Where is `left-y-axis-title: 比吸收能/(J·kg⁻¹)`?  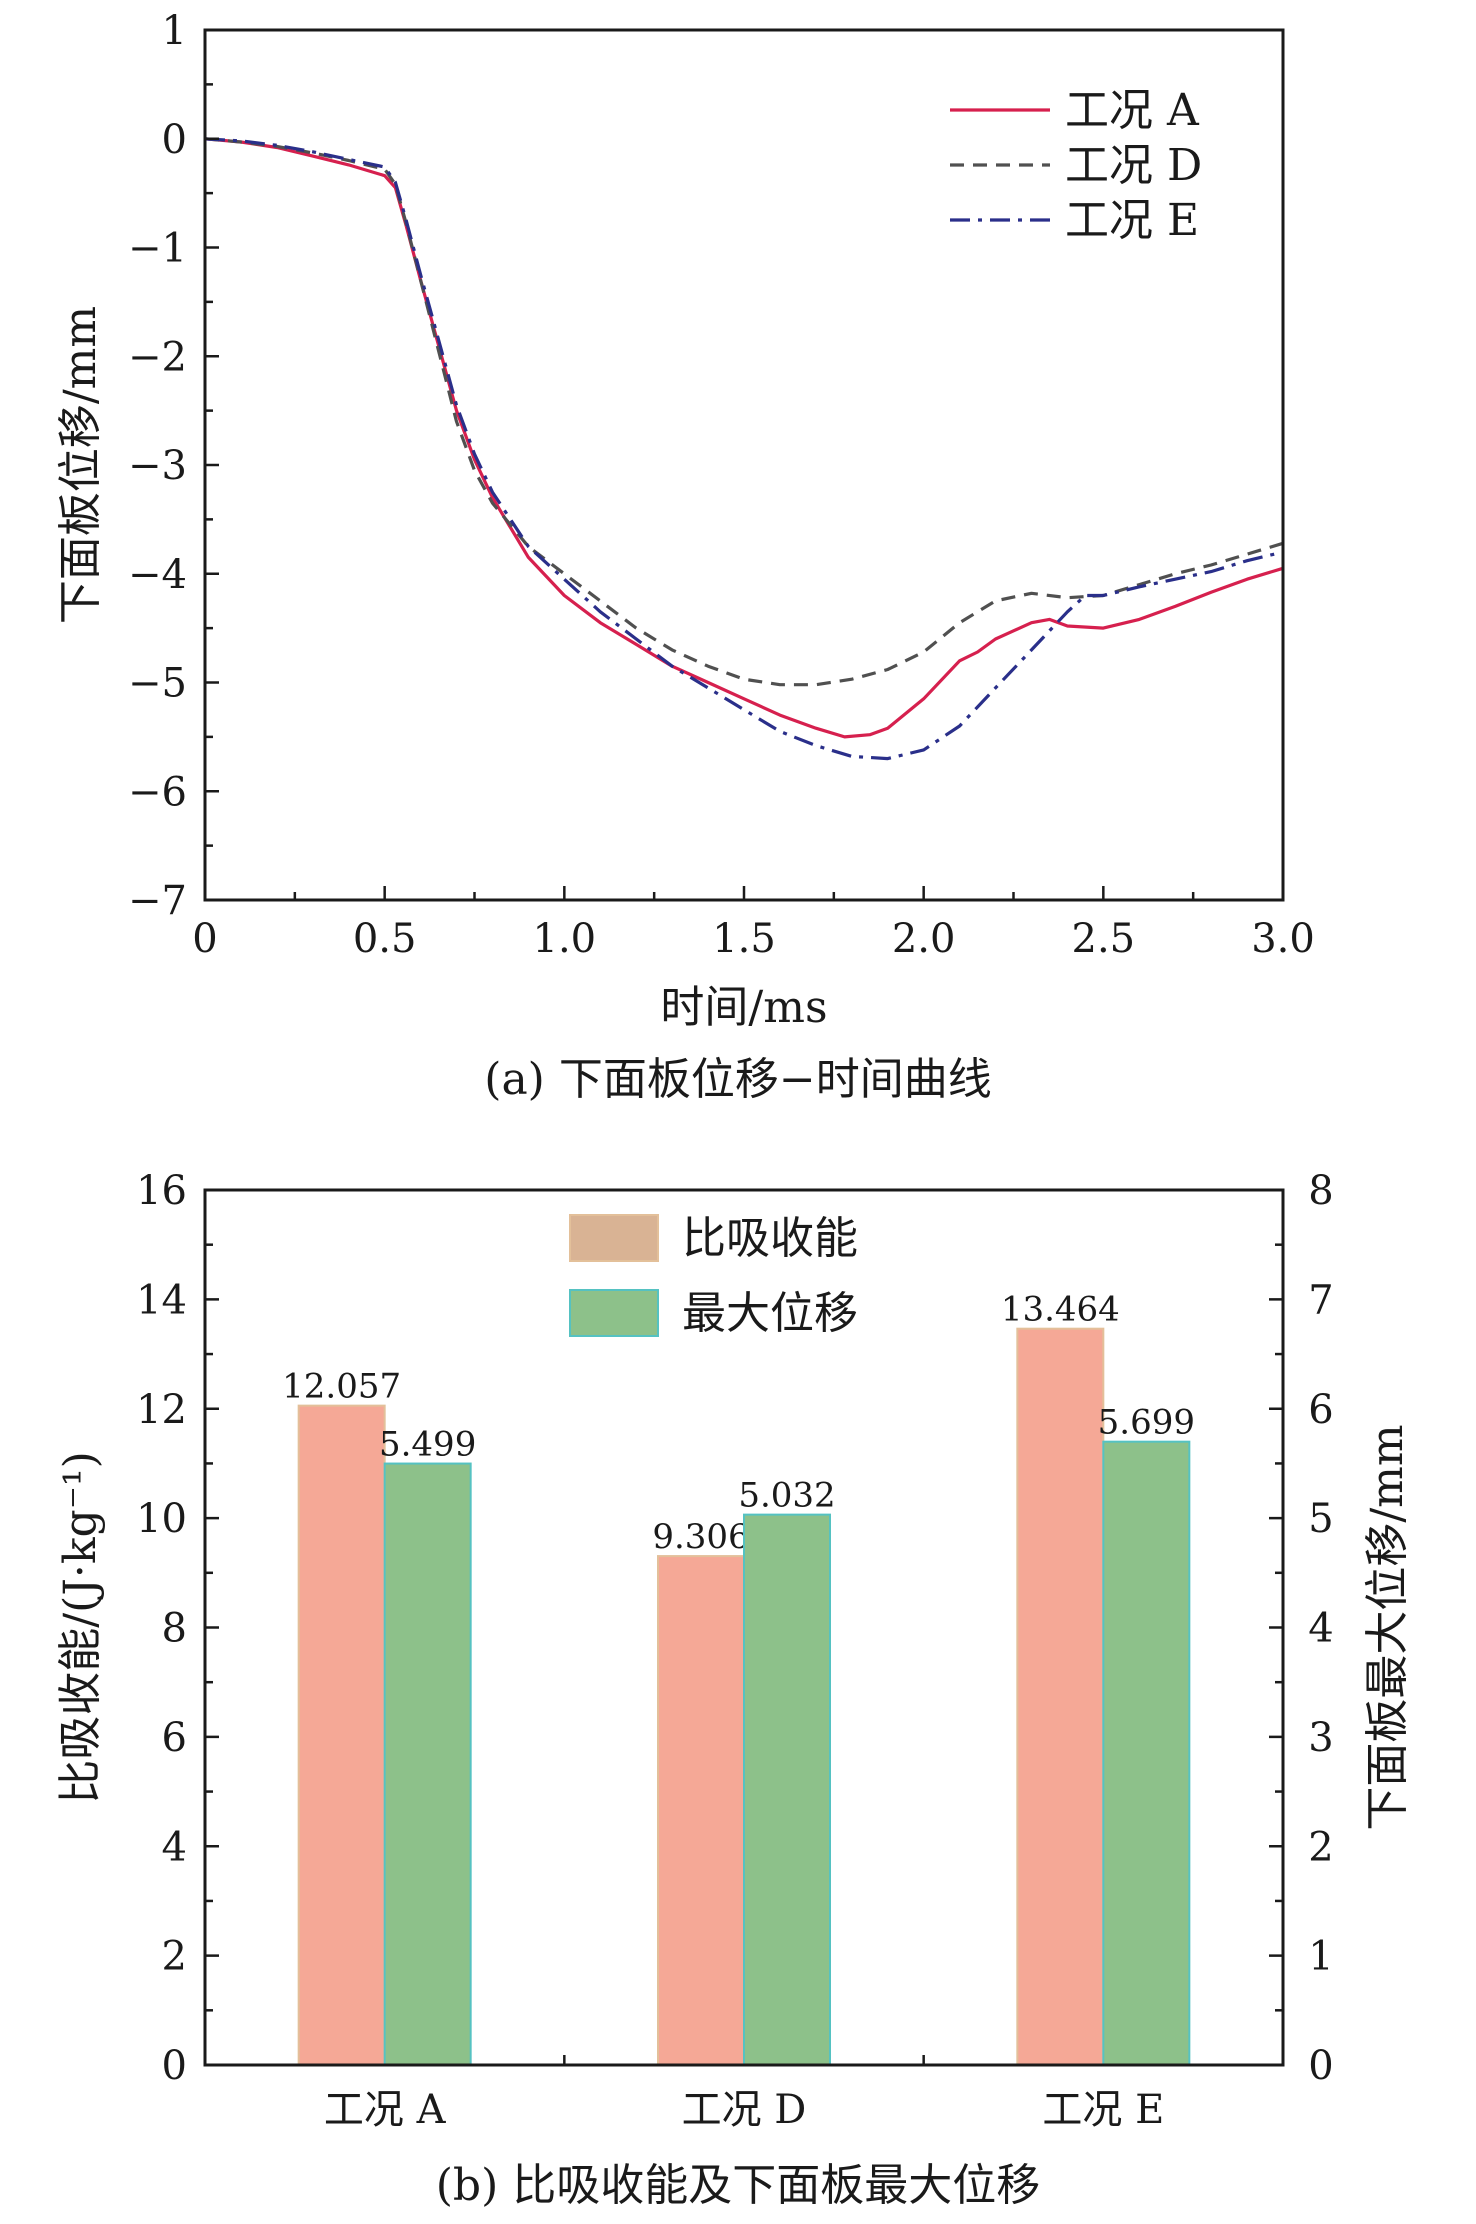
left-y-axis-title: 比吸收能/(J·kg⁻¹) is located at coordinates (80, 1627).